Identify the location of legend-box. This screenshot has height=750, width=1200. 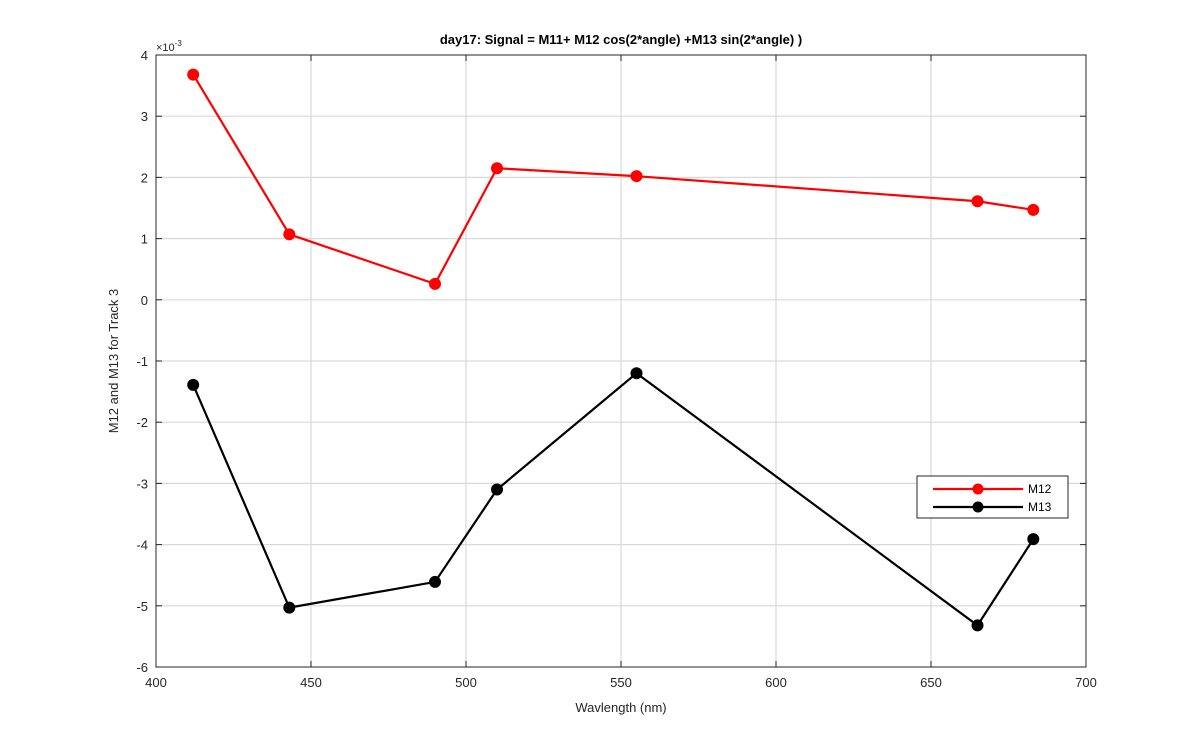
(992, 497).